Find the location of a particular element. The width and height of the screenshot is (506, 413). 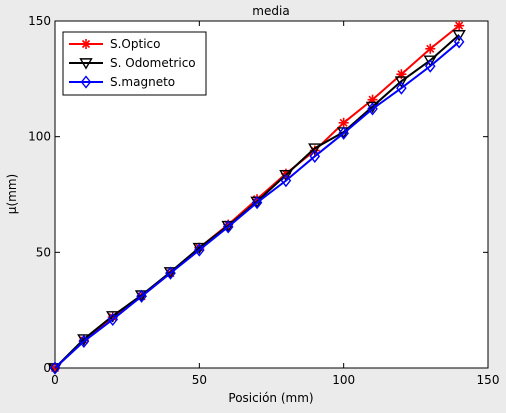

legend-item: S.Optico is located at coordinates (114, 44).